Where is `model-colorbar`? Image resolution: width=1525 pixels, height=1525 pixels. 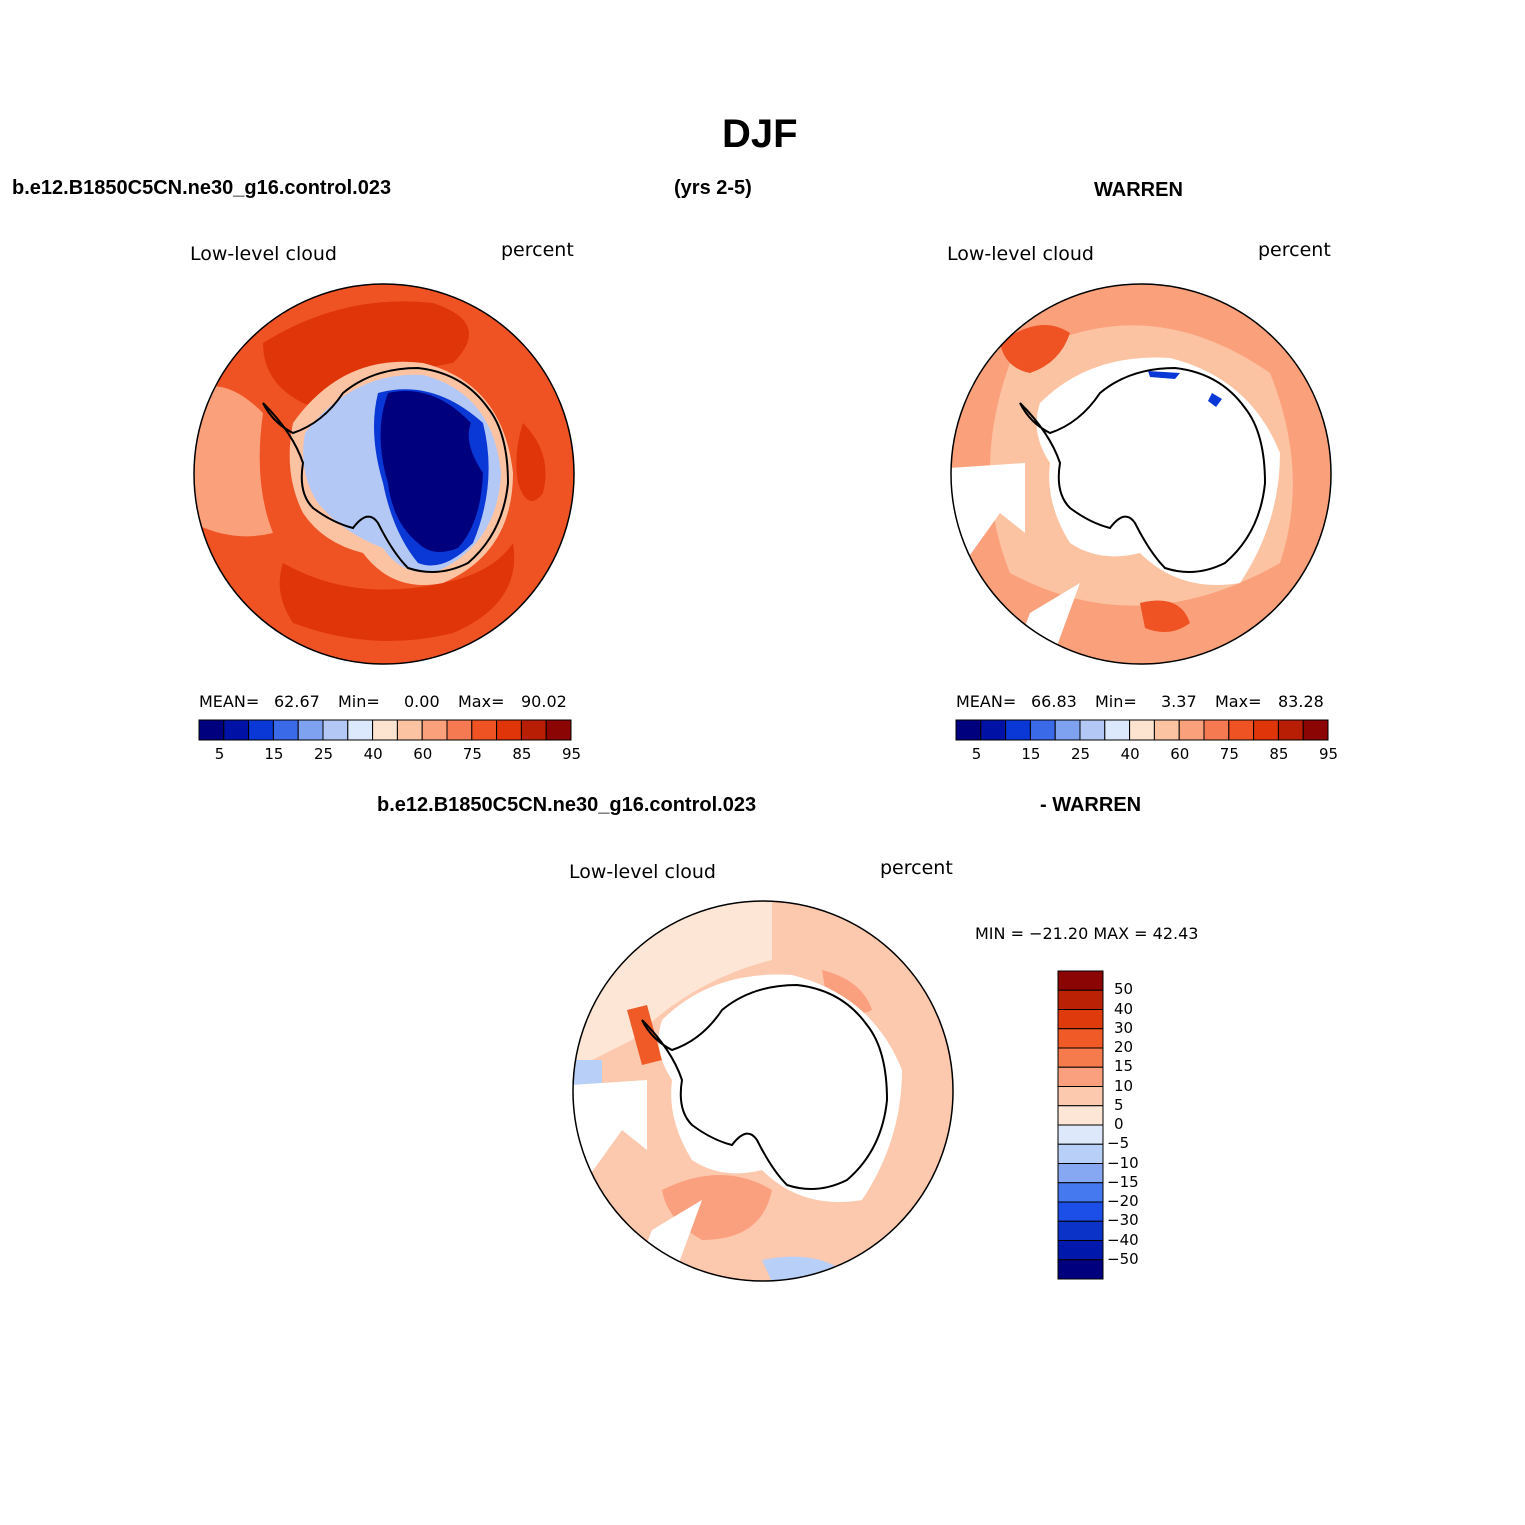 model-colorbar is located at coordinates (385, 730).